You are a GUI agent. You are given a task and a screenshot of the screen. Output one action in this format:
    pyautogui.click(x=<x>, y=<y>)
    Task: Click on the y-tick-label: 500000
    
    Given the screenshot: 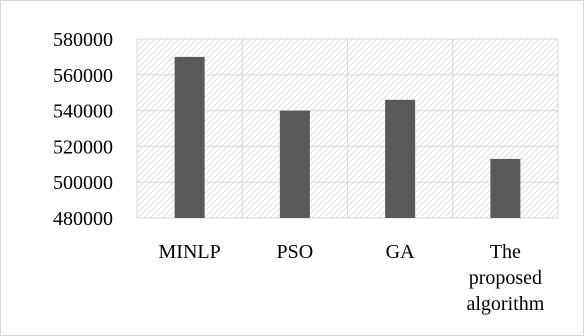 What is the action you would take?
    pyautogui.click(x=83, y=183)
    